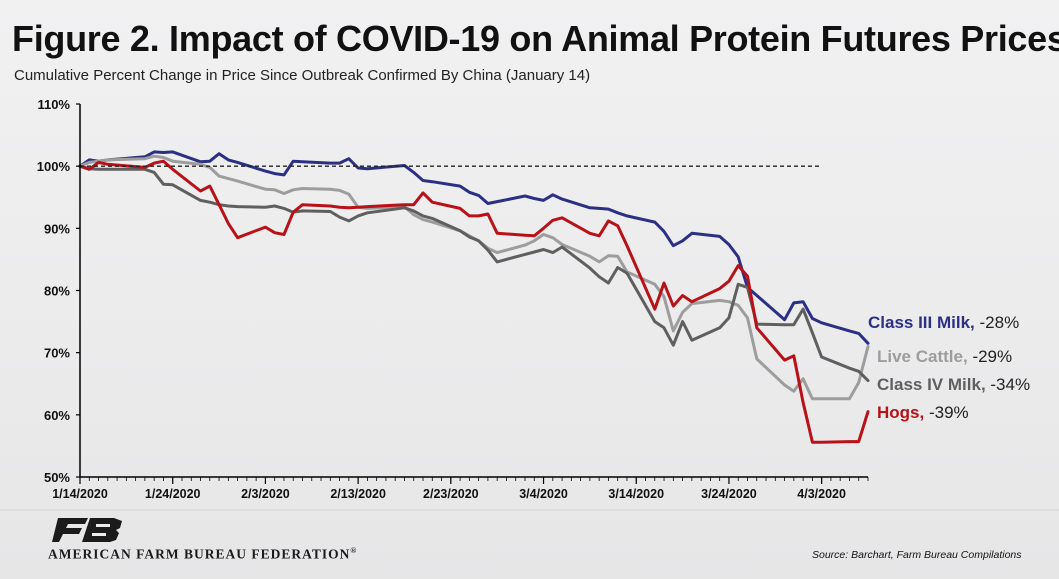 This screenshot has height=579, width=1059. What do you see at coordinates (729, 494) in the screenshot?
I see `x-tick-label: 3/24/2020` at bounding box center [729, 494].